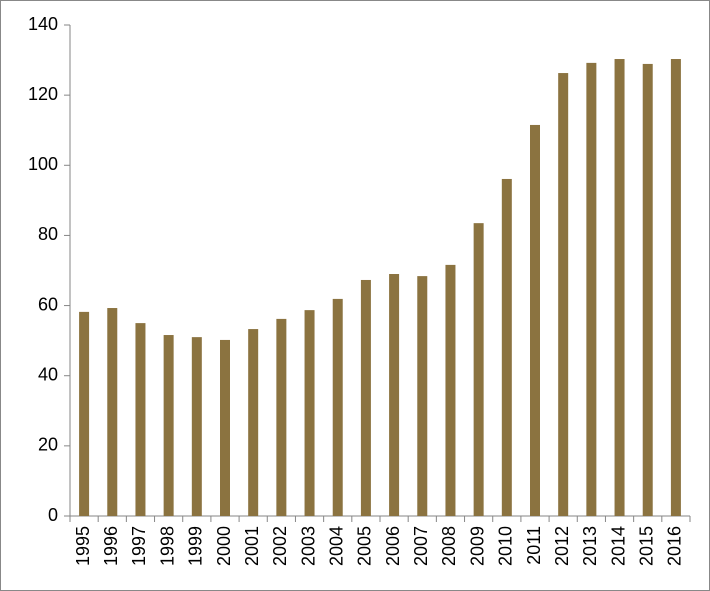 The width and height of the screenshot is (710, 591). Describe the element at coordinates (48, 304) in the screenshot. I see `y-tick-label: 60` at that location.